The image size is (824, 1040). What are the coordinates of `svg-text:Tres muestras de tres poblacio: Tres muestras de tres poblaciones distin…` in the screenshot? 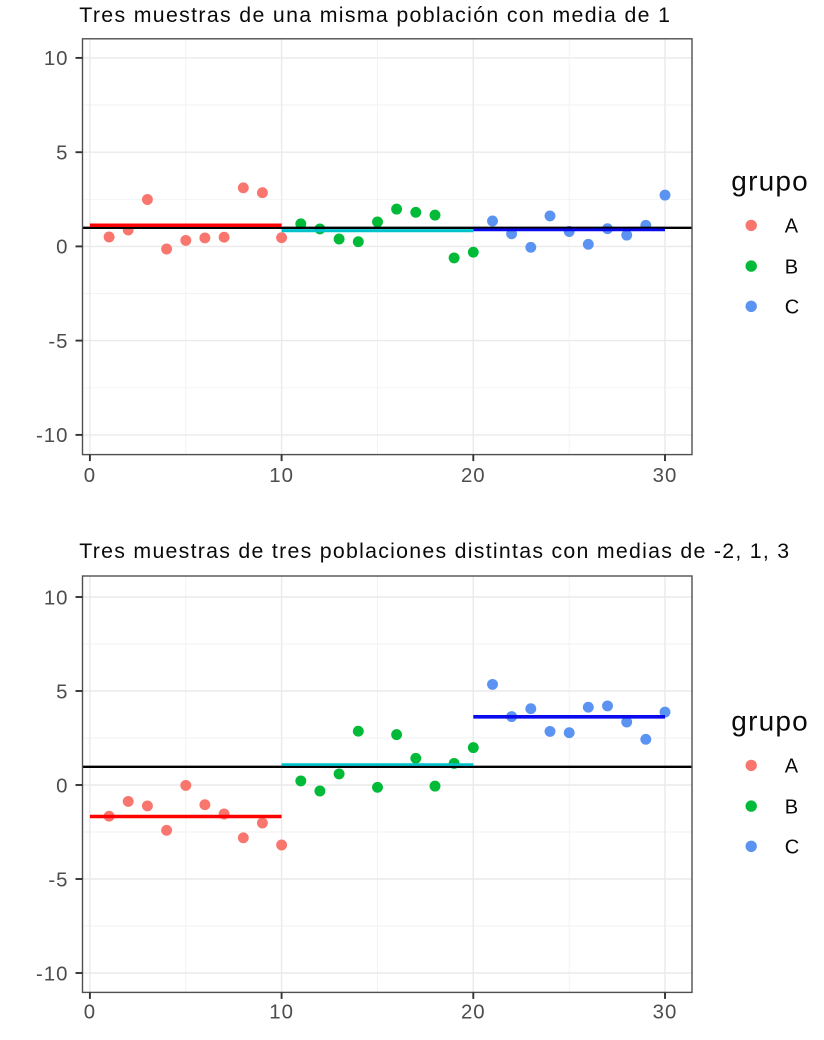 It's located at (434, 551).